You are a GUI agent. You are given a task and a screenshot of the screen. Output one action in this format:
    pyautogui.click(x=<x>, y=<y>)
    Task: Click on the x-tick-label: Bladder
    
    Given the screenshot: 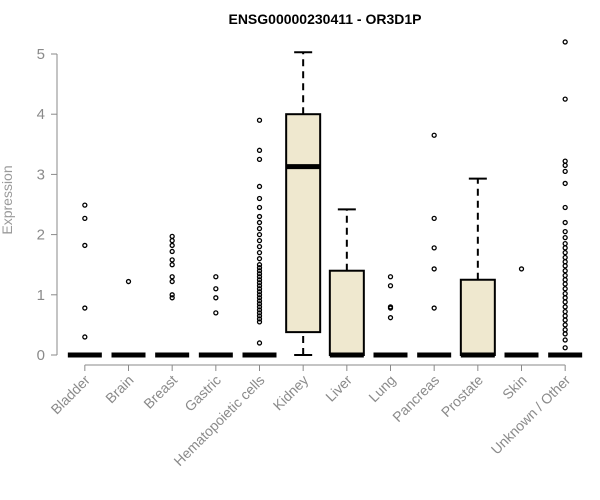 What is the action you would take?
    pyautogui.click(x=71, y=395)
    